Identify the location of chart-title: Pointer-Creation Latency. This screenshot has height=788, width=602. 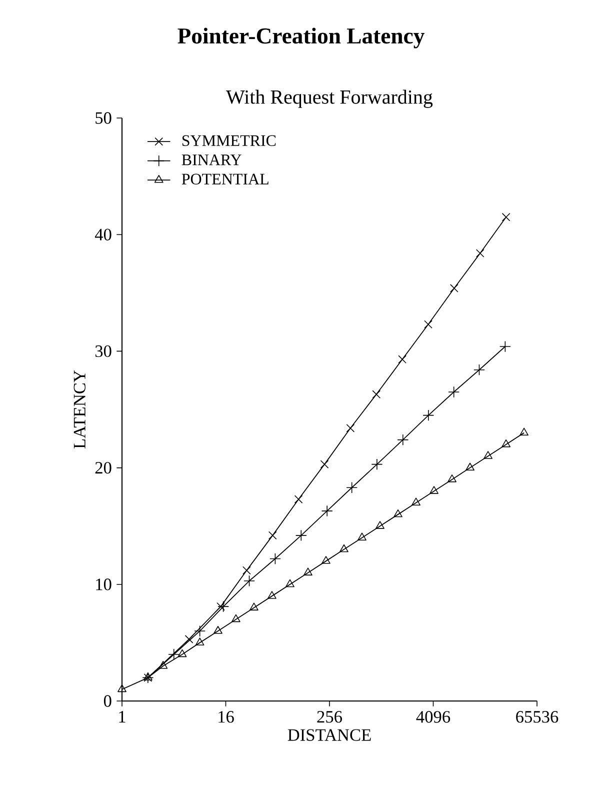
(301, 38).